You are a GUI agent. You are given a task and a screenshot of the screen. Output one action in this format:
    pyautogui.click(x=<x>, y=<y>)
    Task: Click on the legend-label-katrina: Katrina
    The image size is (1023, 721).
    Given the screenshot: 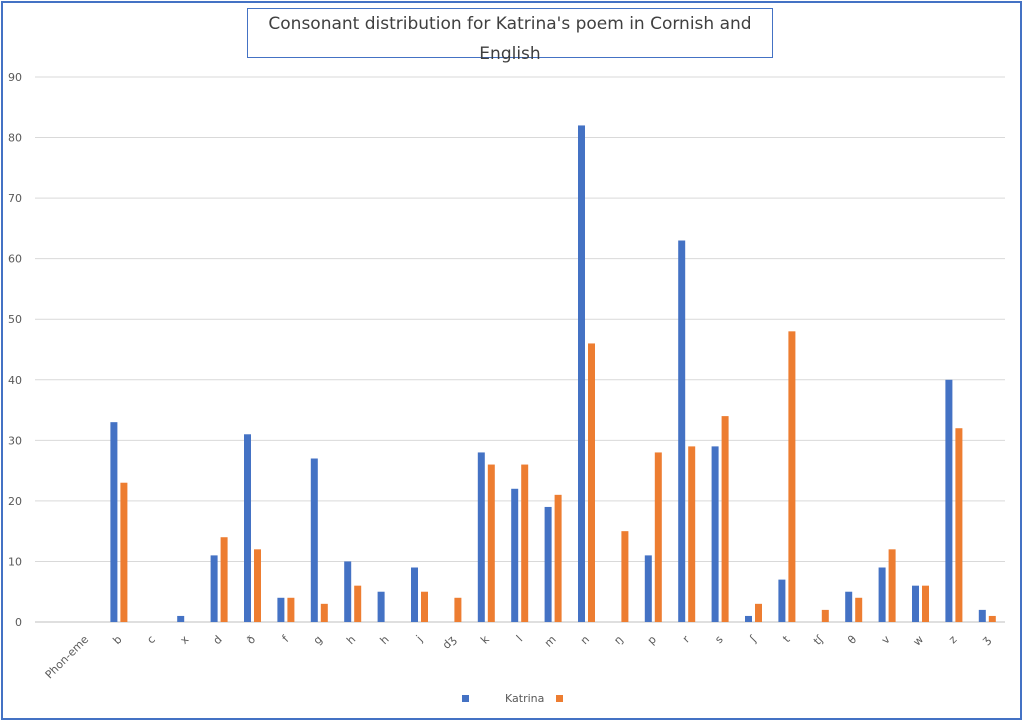 What is the action you would take?
    pyautogui.click(x=525, y=698)
    